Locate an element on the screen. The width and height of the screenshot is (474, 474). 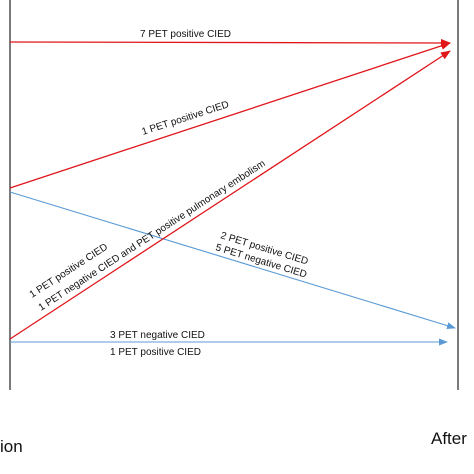
red-upper-diagonal-label: 1 PET positive CIED is located at coordinates (186, 118).